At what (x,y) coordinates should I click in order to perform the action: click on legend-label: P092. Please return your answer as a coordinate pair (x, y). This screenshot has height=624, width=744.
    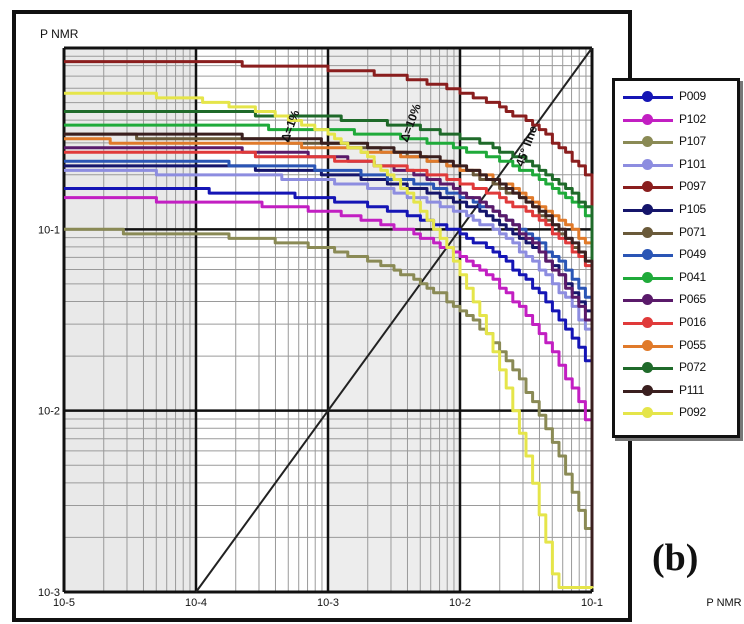
    Looking at the image, I should click on (692, 412).